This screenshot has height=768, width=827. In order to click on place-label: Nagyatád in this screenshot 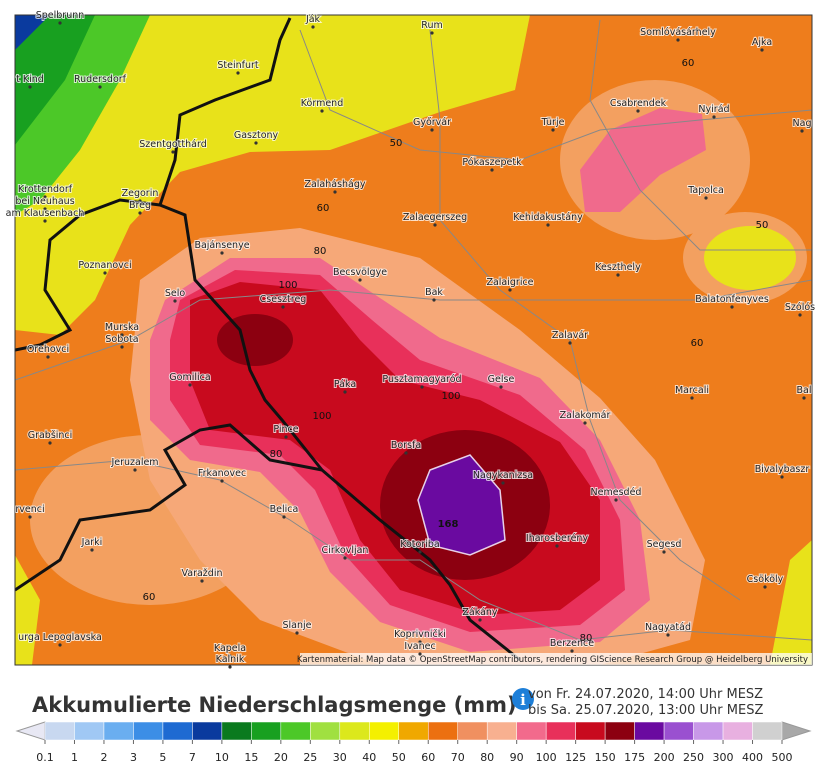, I will do `click(668, 627)`.